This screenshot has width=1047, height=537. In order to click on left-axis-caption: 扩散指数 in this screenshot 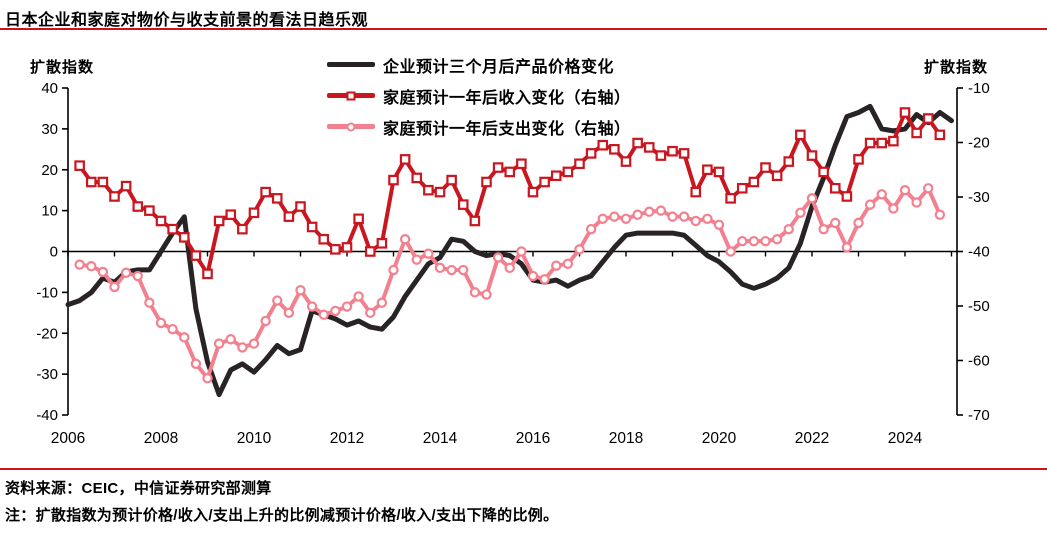, I will do `click(62, 67)`.